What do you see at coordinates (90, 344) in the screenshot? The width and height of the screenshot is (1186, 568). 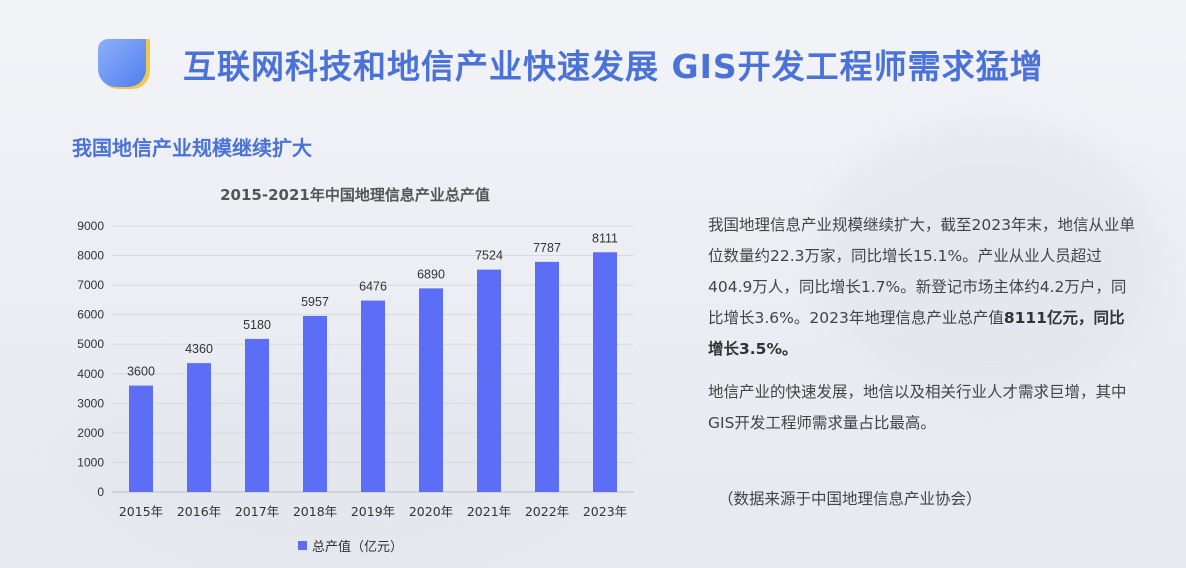 I see `y-tick-label: 5000` at bounding box center [90, 344].